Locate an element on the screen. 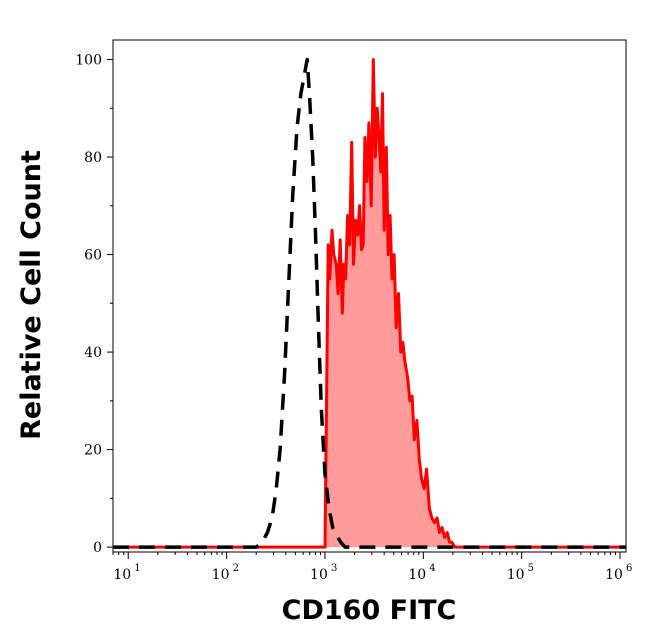  y-tick-label: 20 is located at coordinates (93, 451).